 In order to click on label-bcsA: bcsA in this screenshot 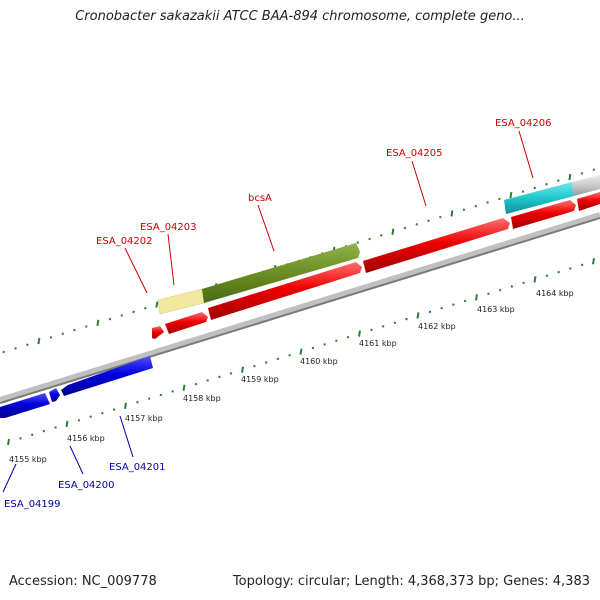, I will do `click(260, 198)`.